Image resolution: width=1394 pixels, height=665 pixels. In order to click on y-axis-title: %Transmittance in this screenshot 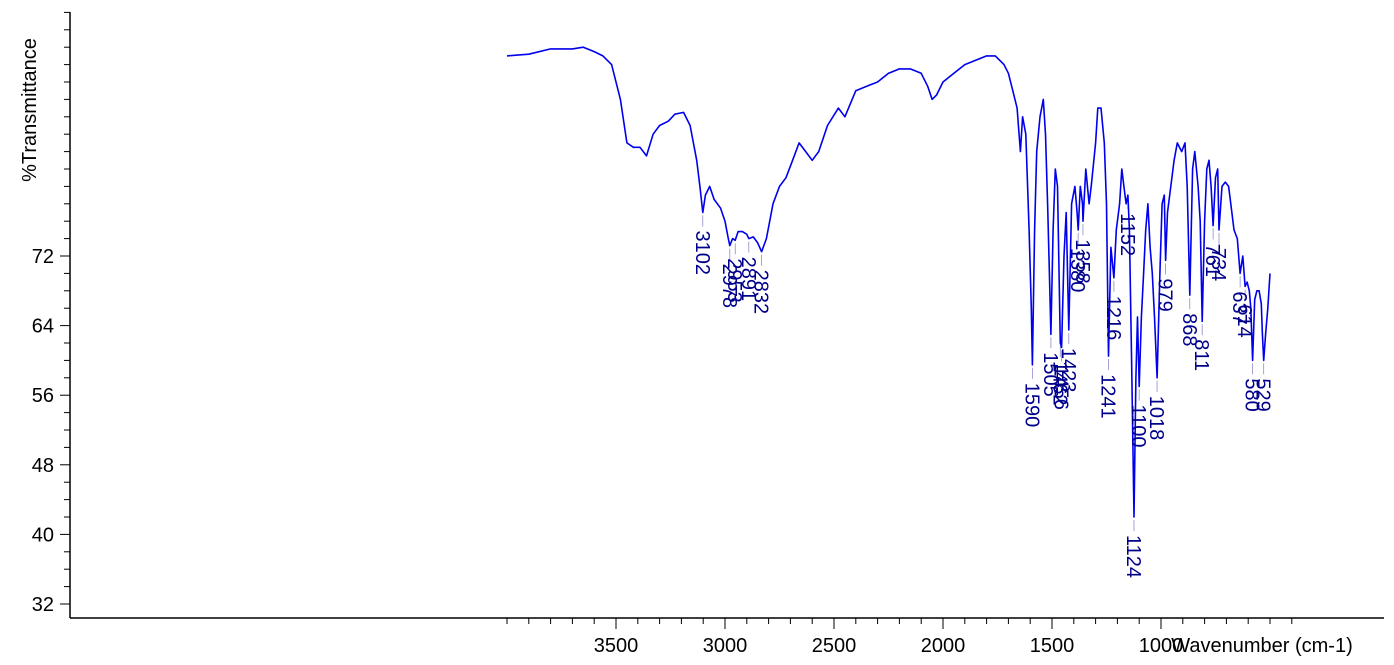, I will do `click(30, 110)`.